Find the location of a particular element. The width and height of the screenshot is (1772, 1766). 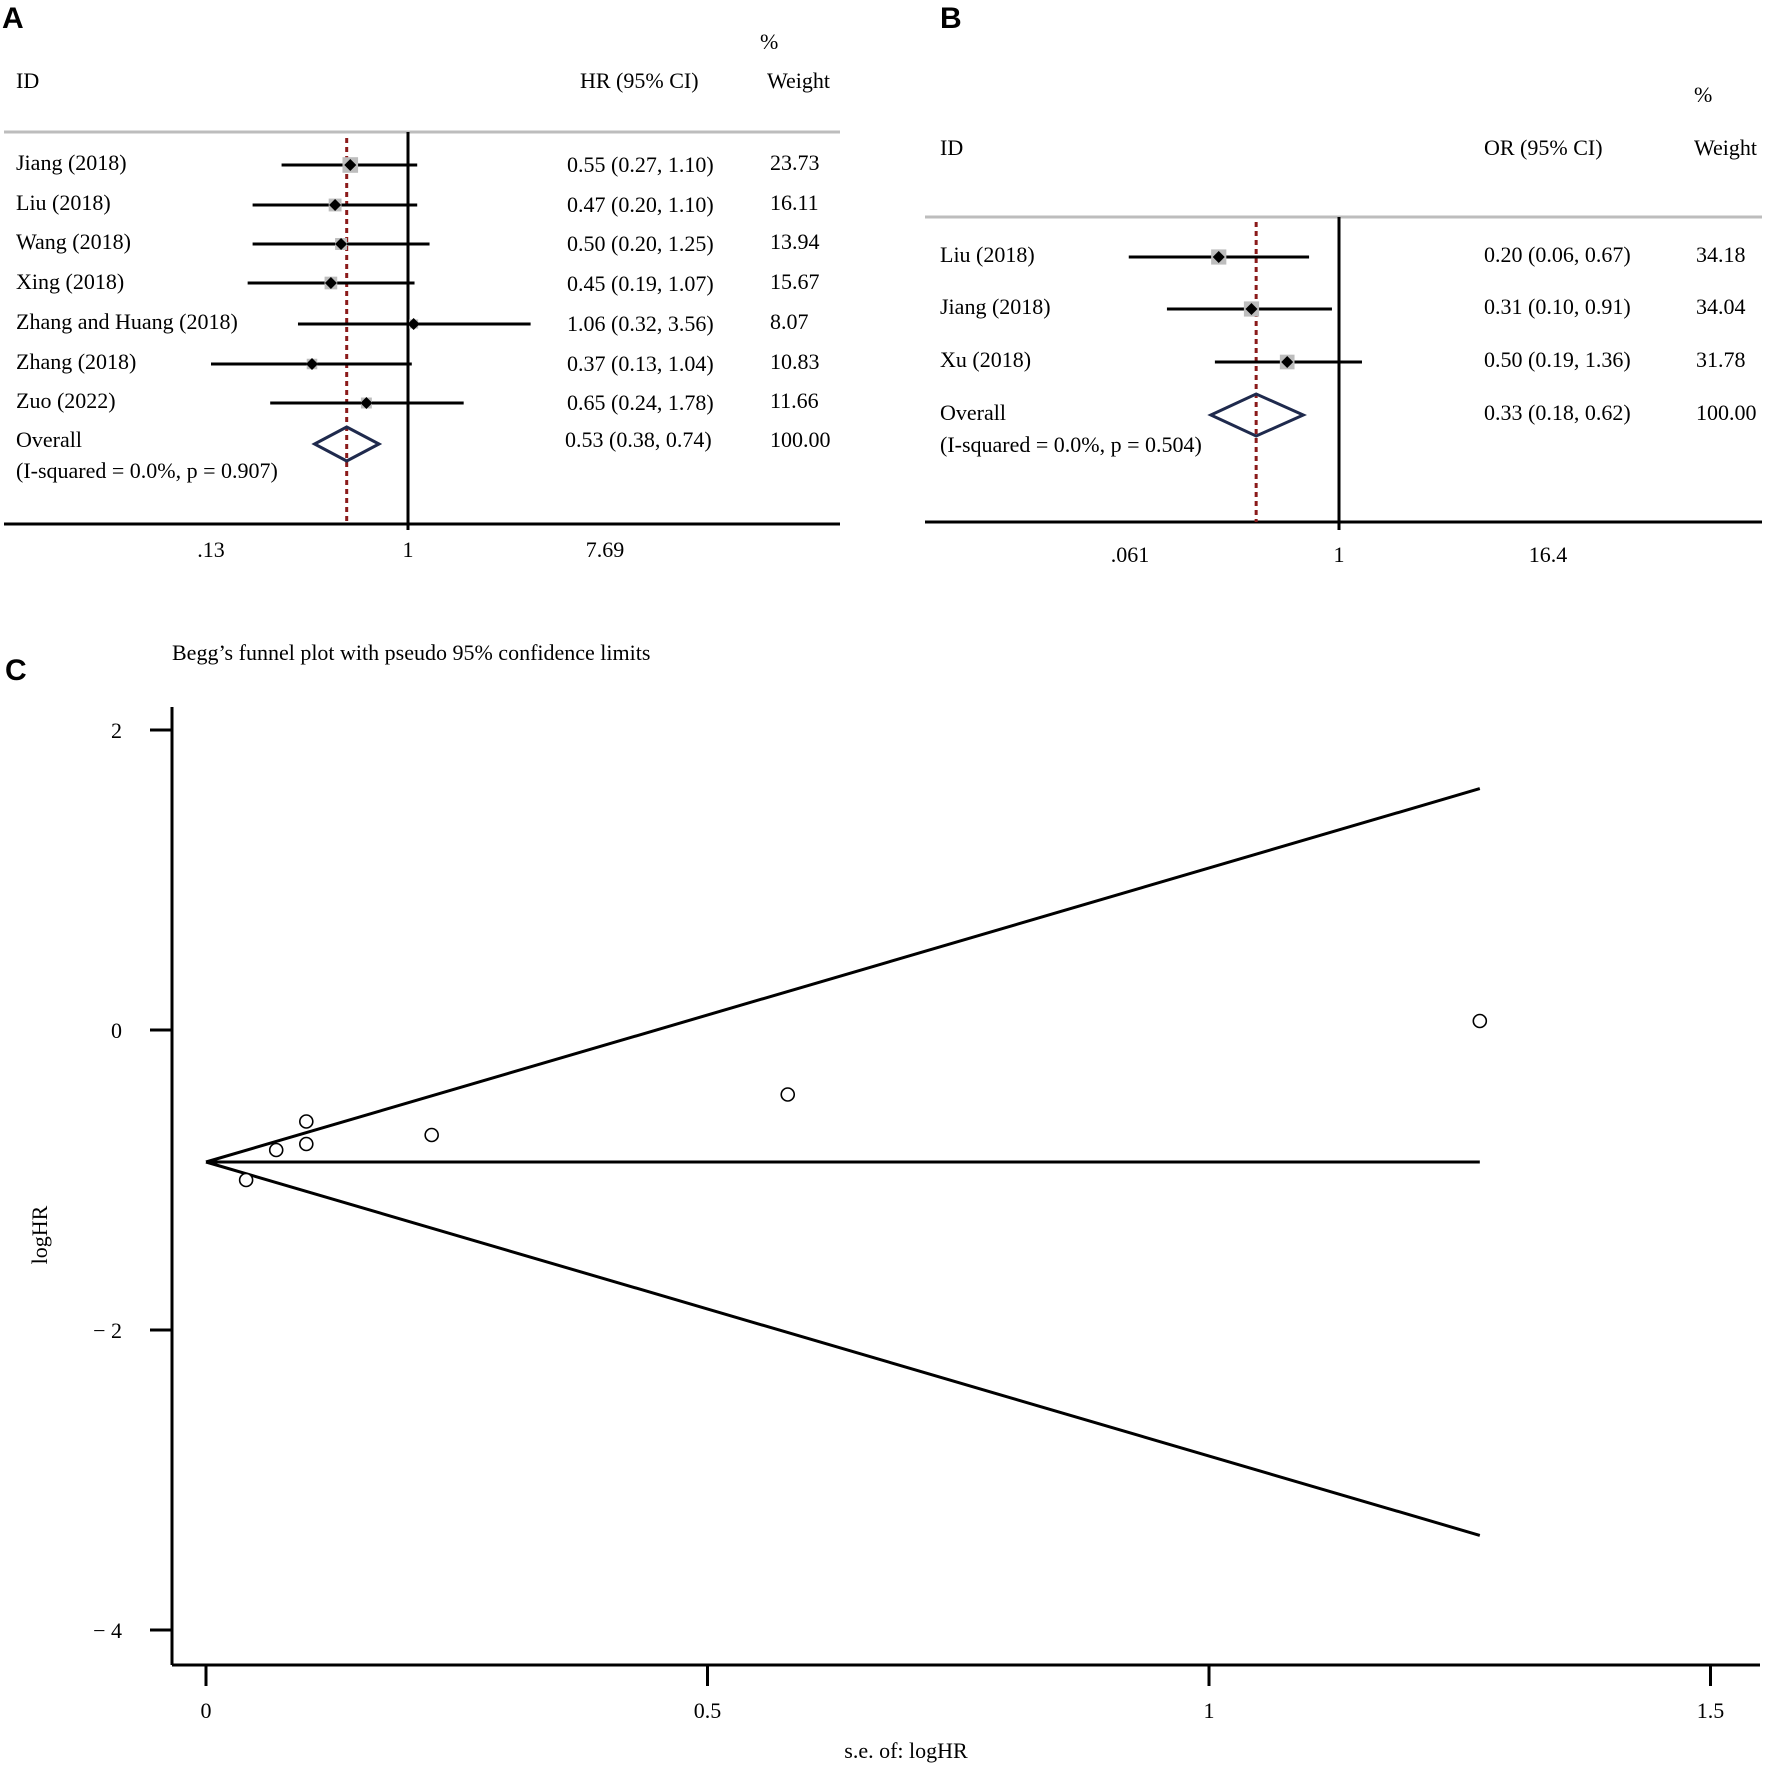

panel-b-overall-ci-text: 0.33 (0.18, 0.62) is located at coordinates (1557, 412).